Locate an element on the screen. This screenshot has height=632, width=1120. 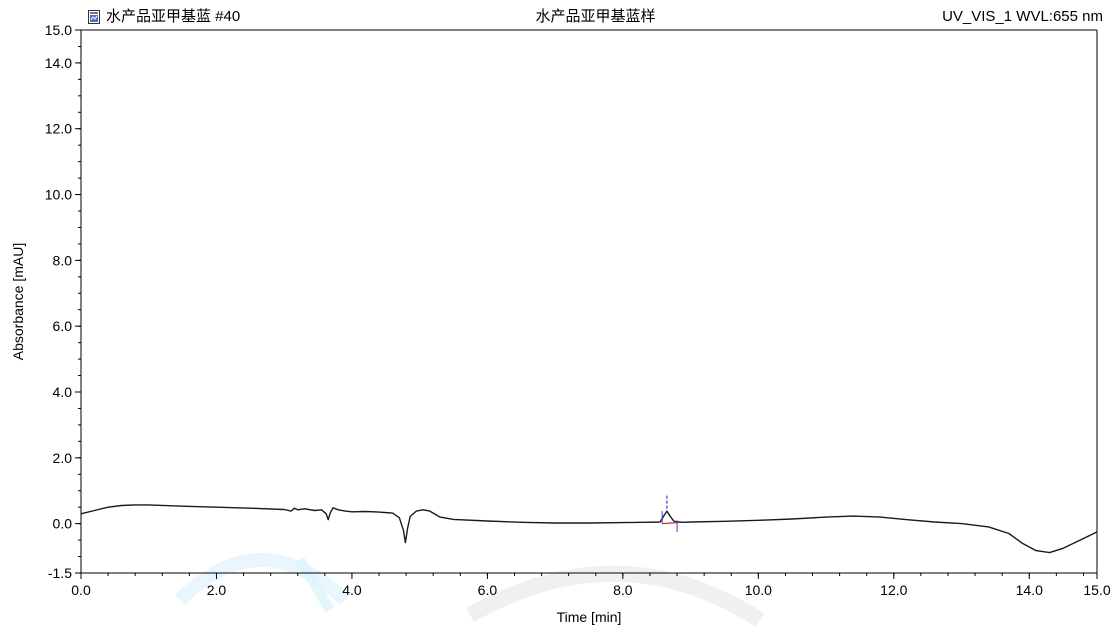
x-tick-label: 15.0 is located at coordinates (1096, 590).